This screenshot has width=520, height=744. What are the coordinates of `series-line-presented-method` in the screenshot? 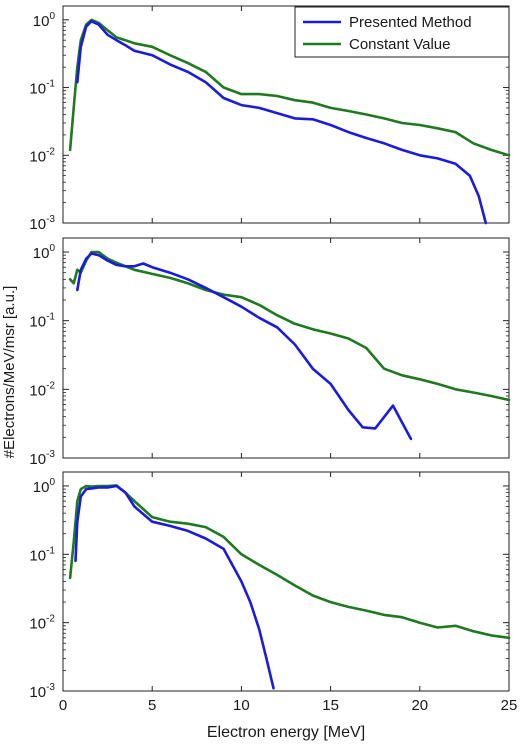 It's located at (174, 587).